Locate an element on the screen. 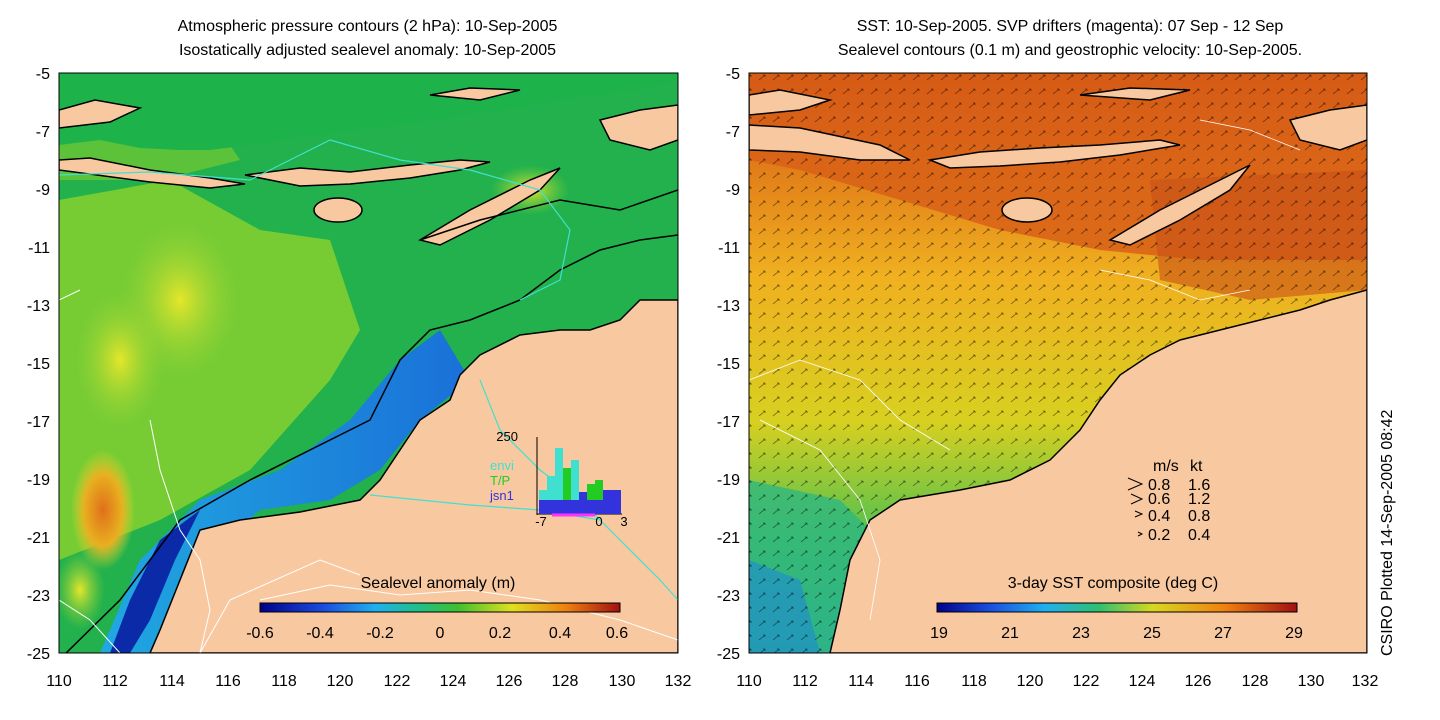 Image resolution: width=1440 pixels, height=720 pixels. legend-kt: 1.6 is located at coordinates (1199, 485).